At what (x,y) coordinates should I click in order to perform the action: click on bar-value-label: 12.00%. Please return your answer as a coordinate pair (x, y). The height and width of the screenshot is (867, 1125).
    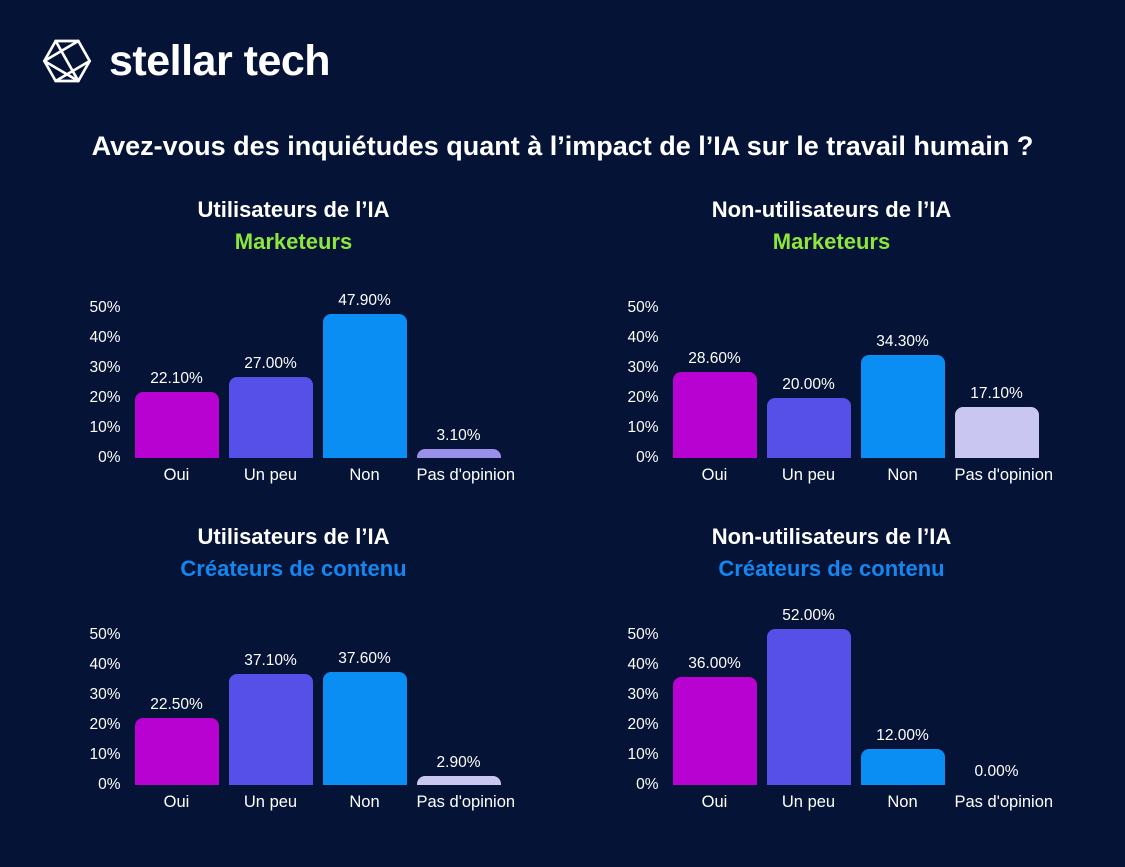
    Looking at the image, I should click on (902, 735).